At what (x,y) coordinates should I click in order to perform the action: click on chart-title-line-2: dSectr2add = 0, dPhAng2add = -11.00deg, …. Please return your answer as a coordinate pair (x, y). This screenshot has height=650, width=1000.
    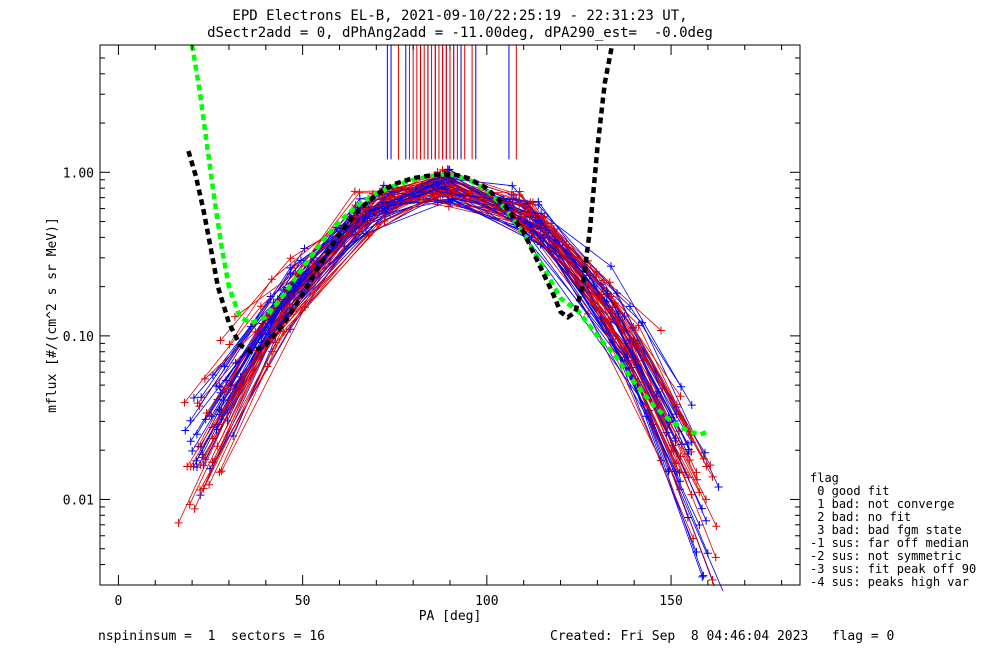
    Looking at the image, I should click on (460, 33).